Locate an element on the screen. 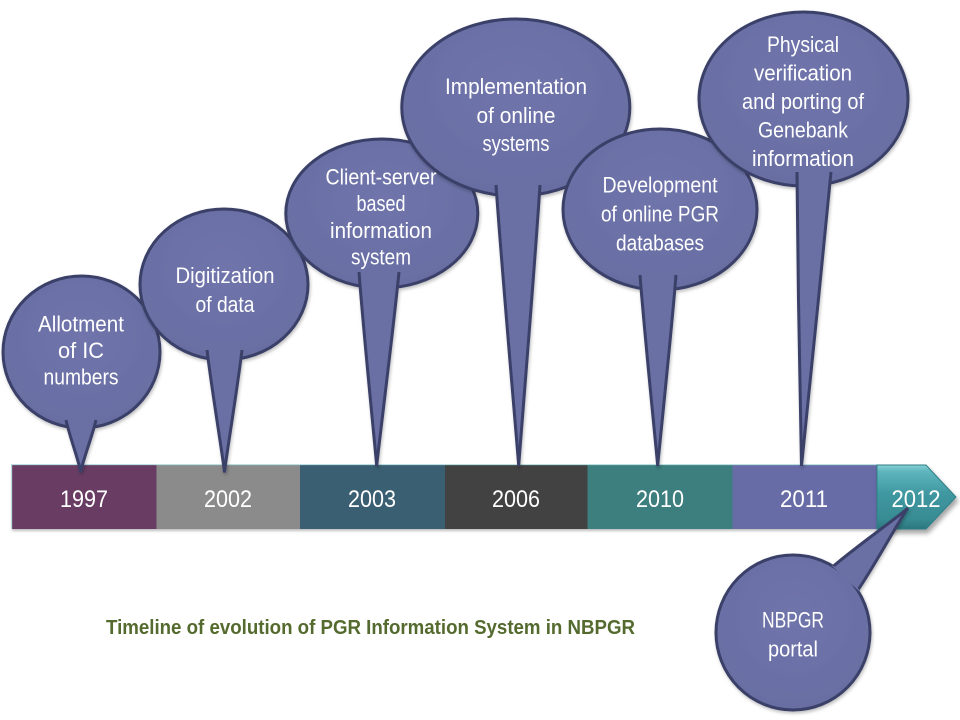 This screenshot has height=720, width=960. svg-text: and porting of is located at coordinates (803, 101).